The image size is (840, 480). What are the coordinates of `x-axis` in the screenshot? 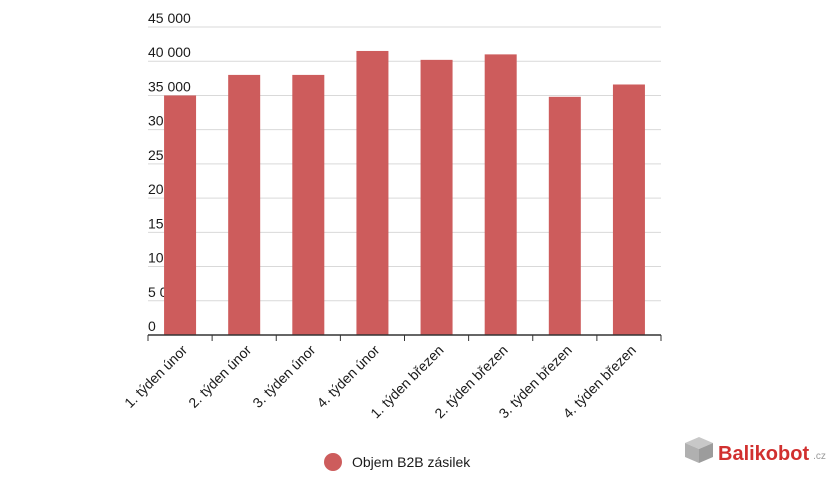 It's located at (404, 337).